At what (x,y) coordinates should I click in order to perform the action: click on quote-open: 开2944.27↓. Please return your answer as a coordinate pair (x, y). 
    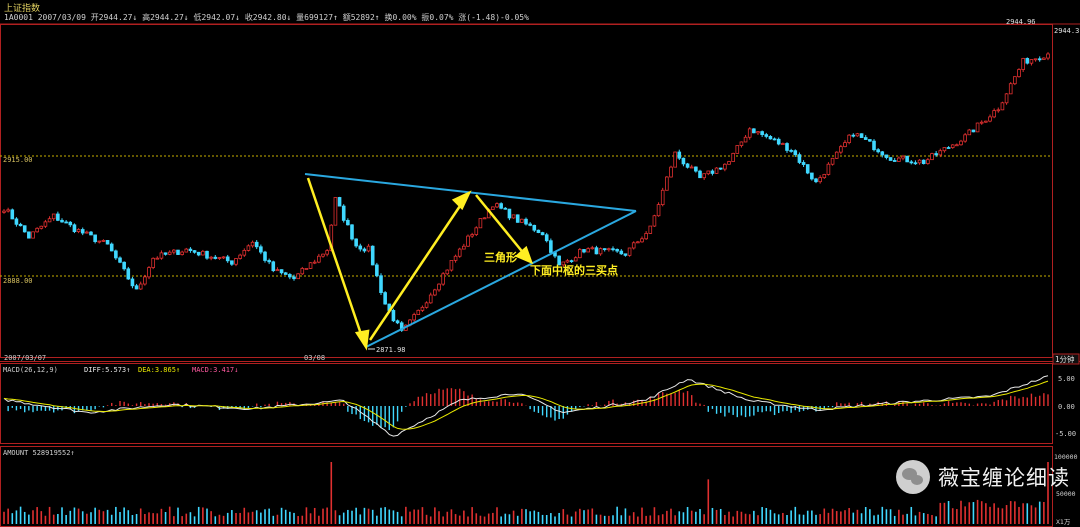
    Looking at the image, I should click on (114, 17).